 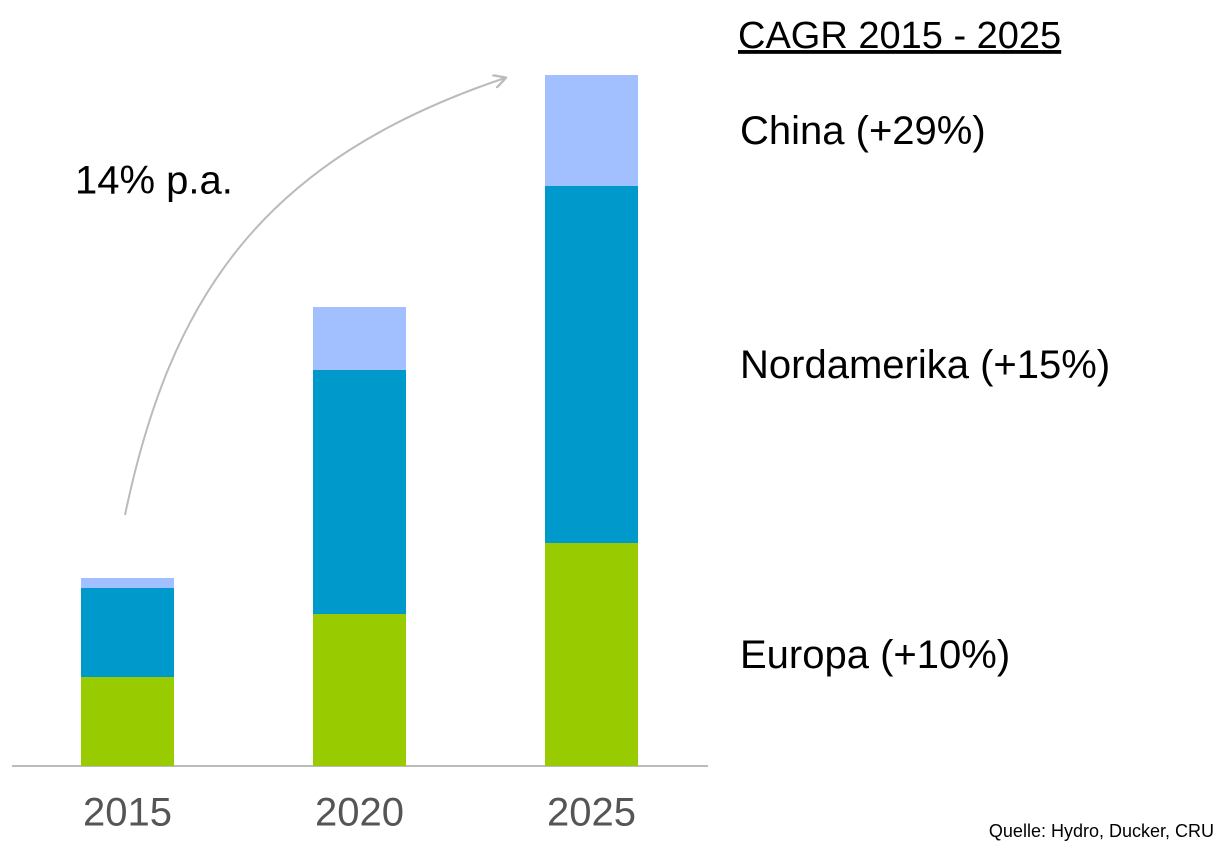 I want to click on x-tick-label: 2020, so click(x=359, y=813).